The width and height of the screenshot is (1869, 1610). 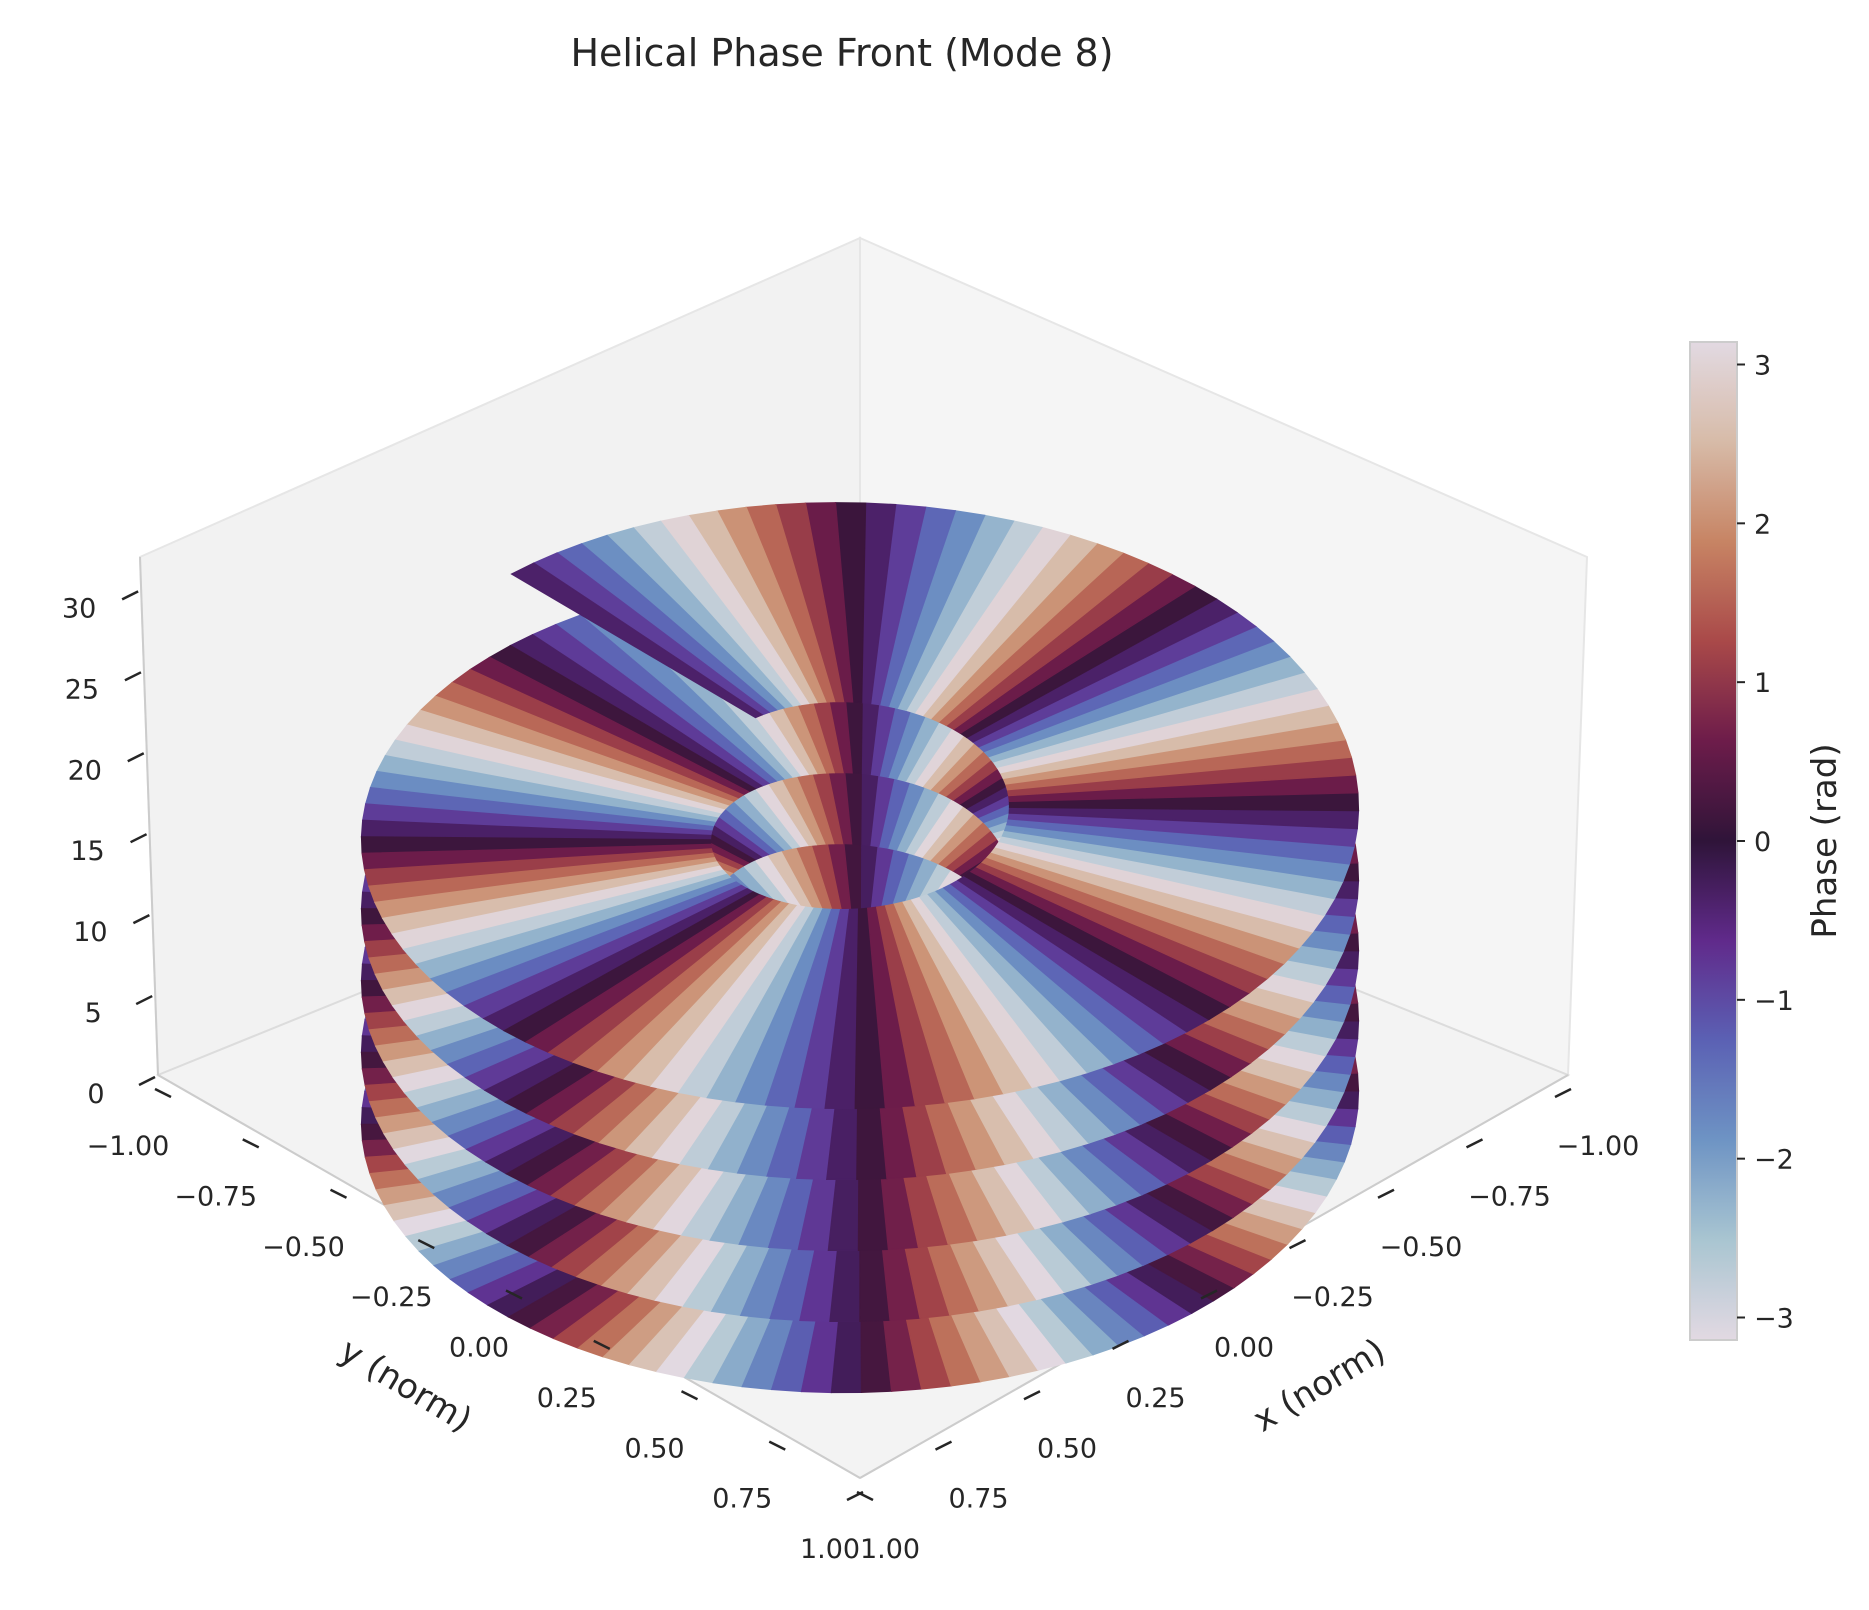 What do you see at coordinates (1244, 1348) in the screenshot?
I see `x-tick-label: 0.00` at bounding box center [1244, 1348].